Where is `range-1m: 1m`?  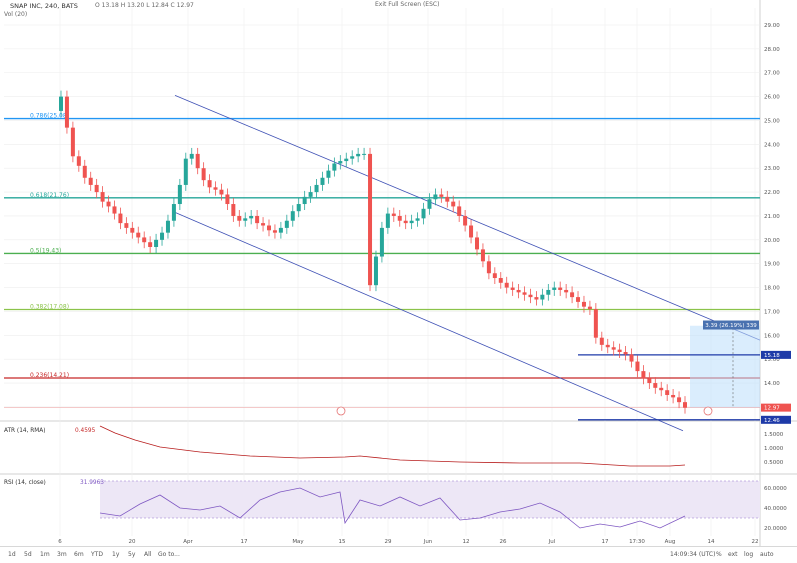 range-1m: 1m is located at coordinates (45, 554).